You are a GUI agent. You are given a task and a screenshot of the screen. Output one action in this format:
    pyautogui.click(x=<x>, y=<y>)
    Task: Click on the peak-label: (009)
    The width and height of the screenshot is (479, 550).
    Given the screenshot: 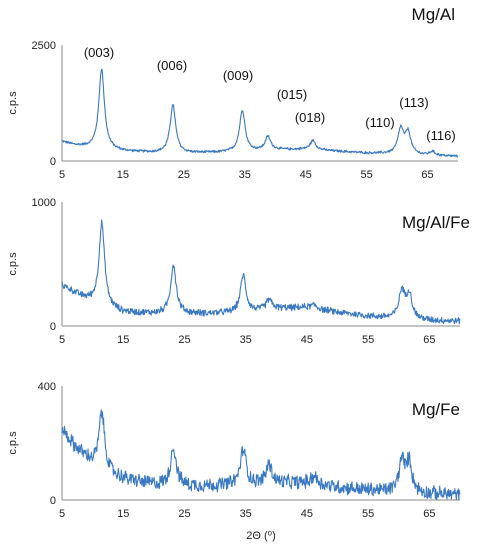 What is the action you would take?
    pyautogui.click(x=238, y=75)
    